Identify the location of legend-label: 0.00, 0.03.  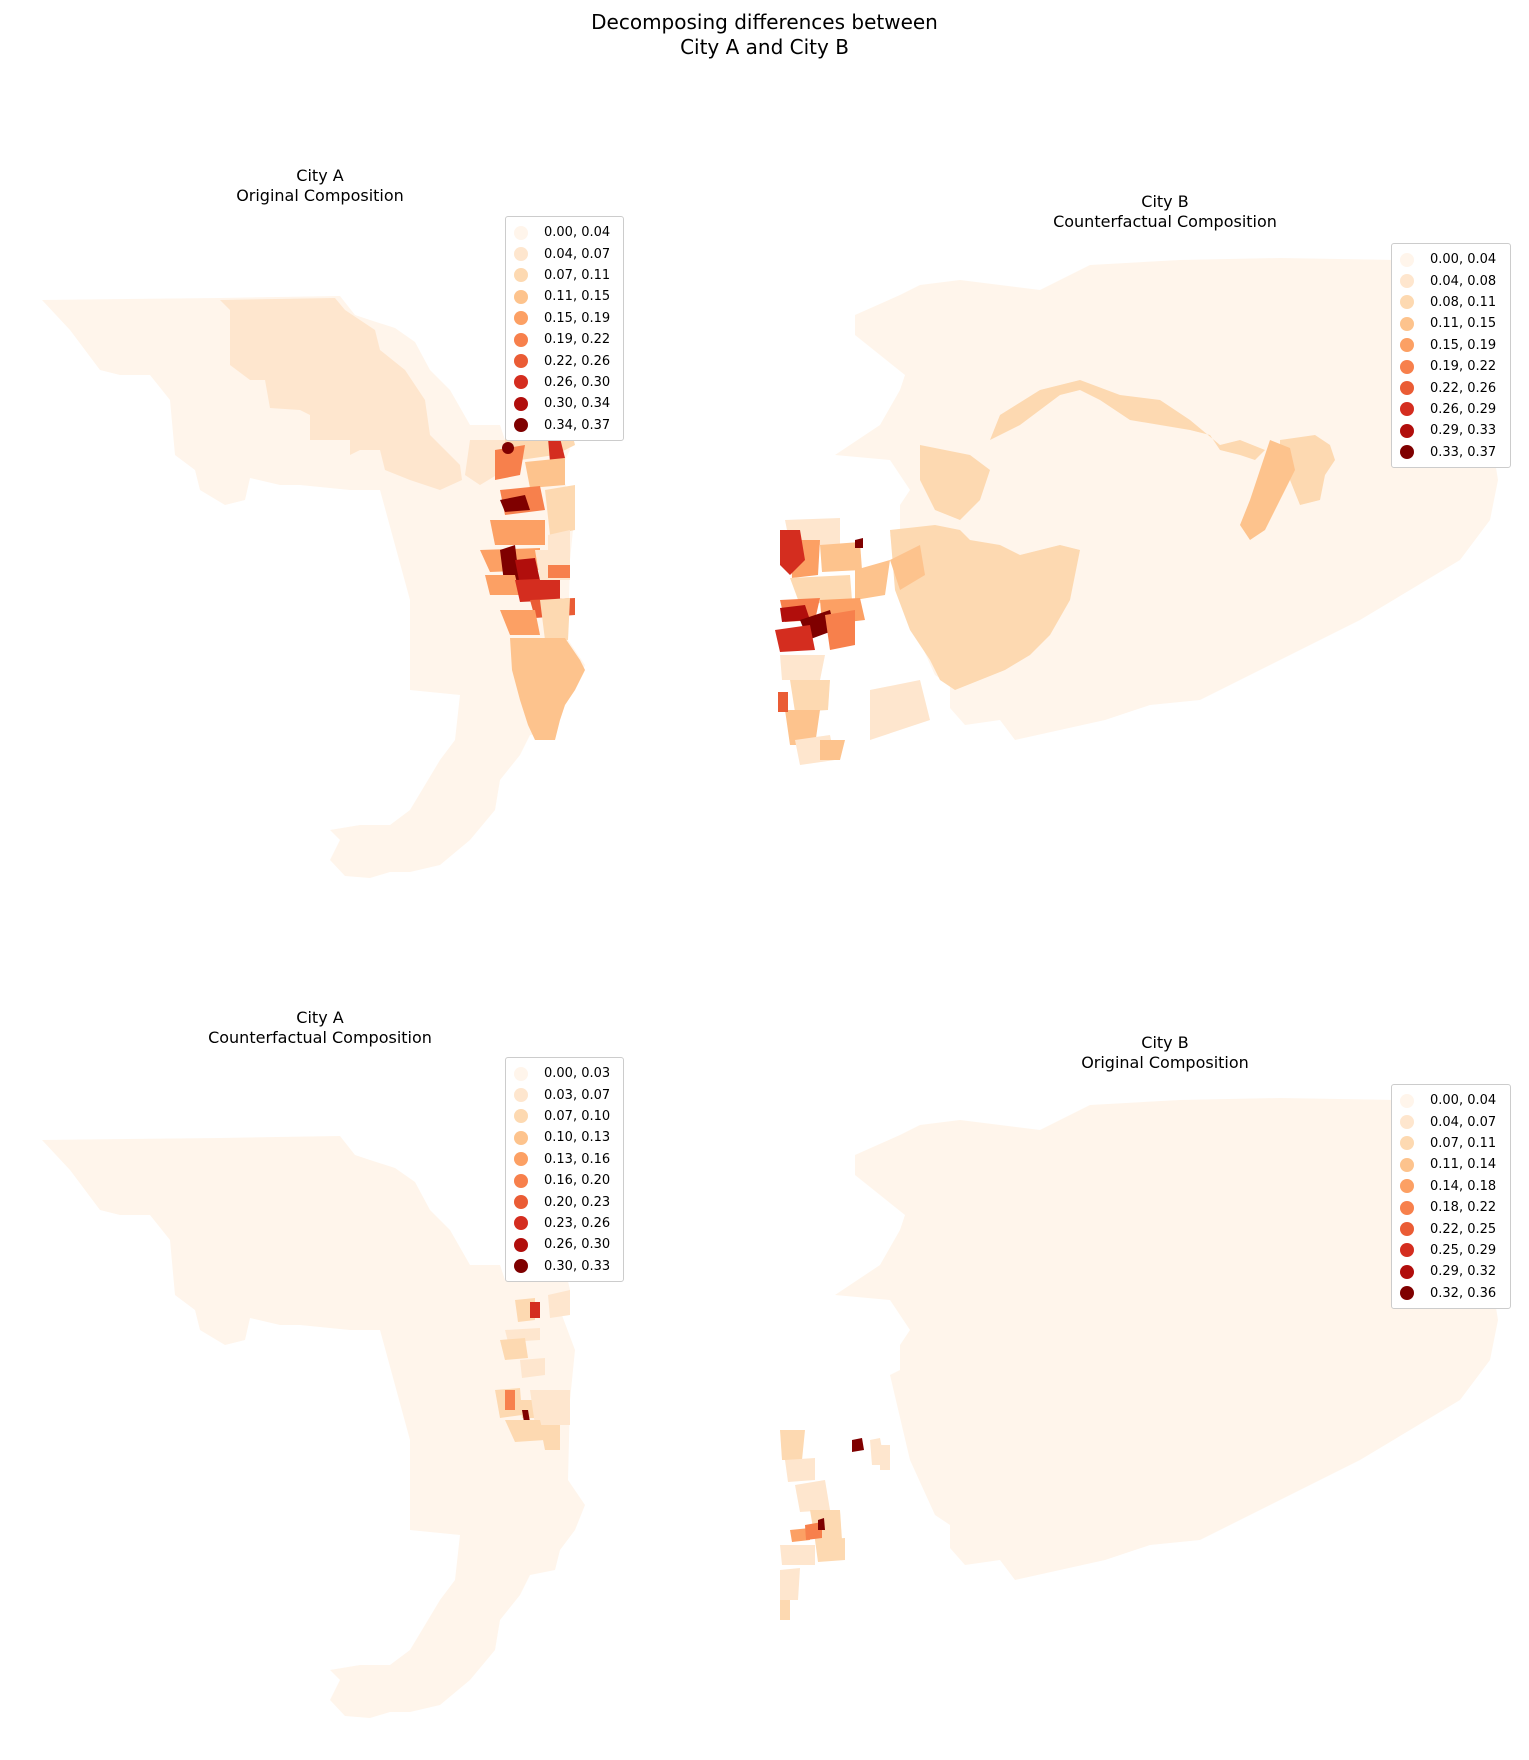
(577, 1074).